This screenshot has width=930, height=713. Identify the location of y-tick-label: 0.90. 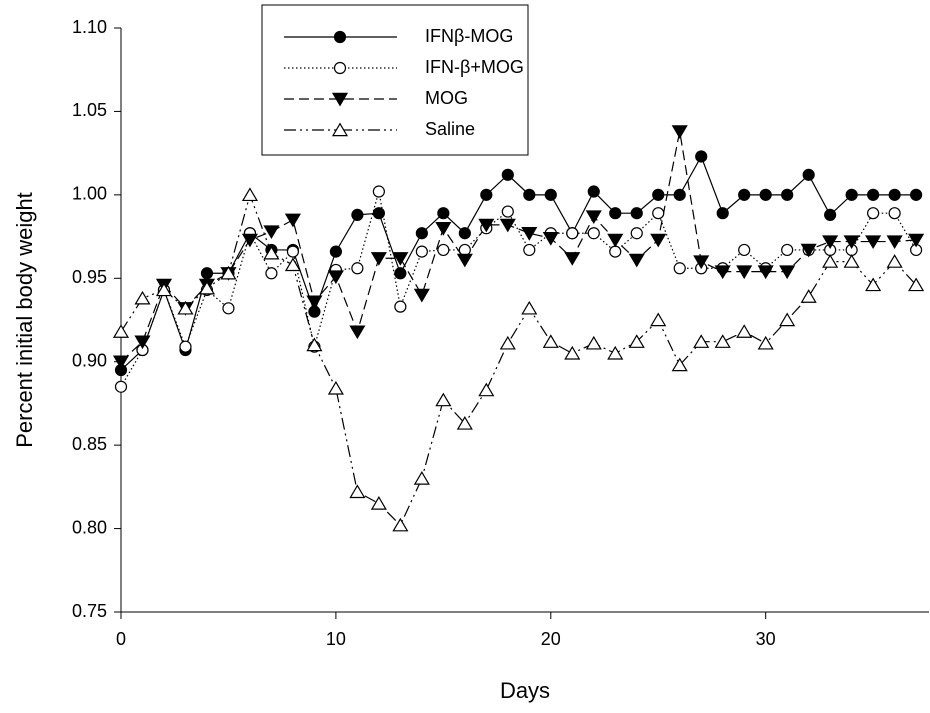
(89, 360).